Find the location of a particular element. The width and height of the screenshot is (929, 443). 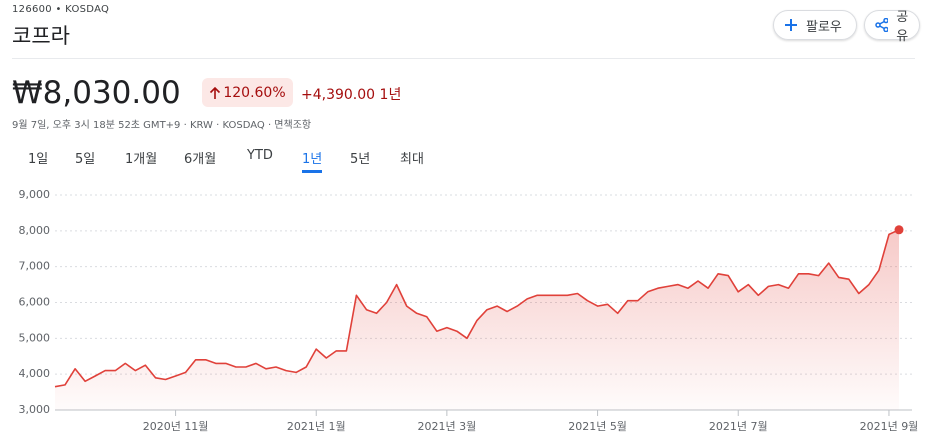

company-name: 코프라 is located at coordinates (41, 36).